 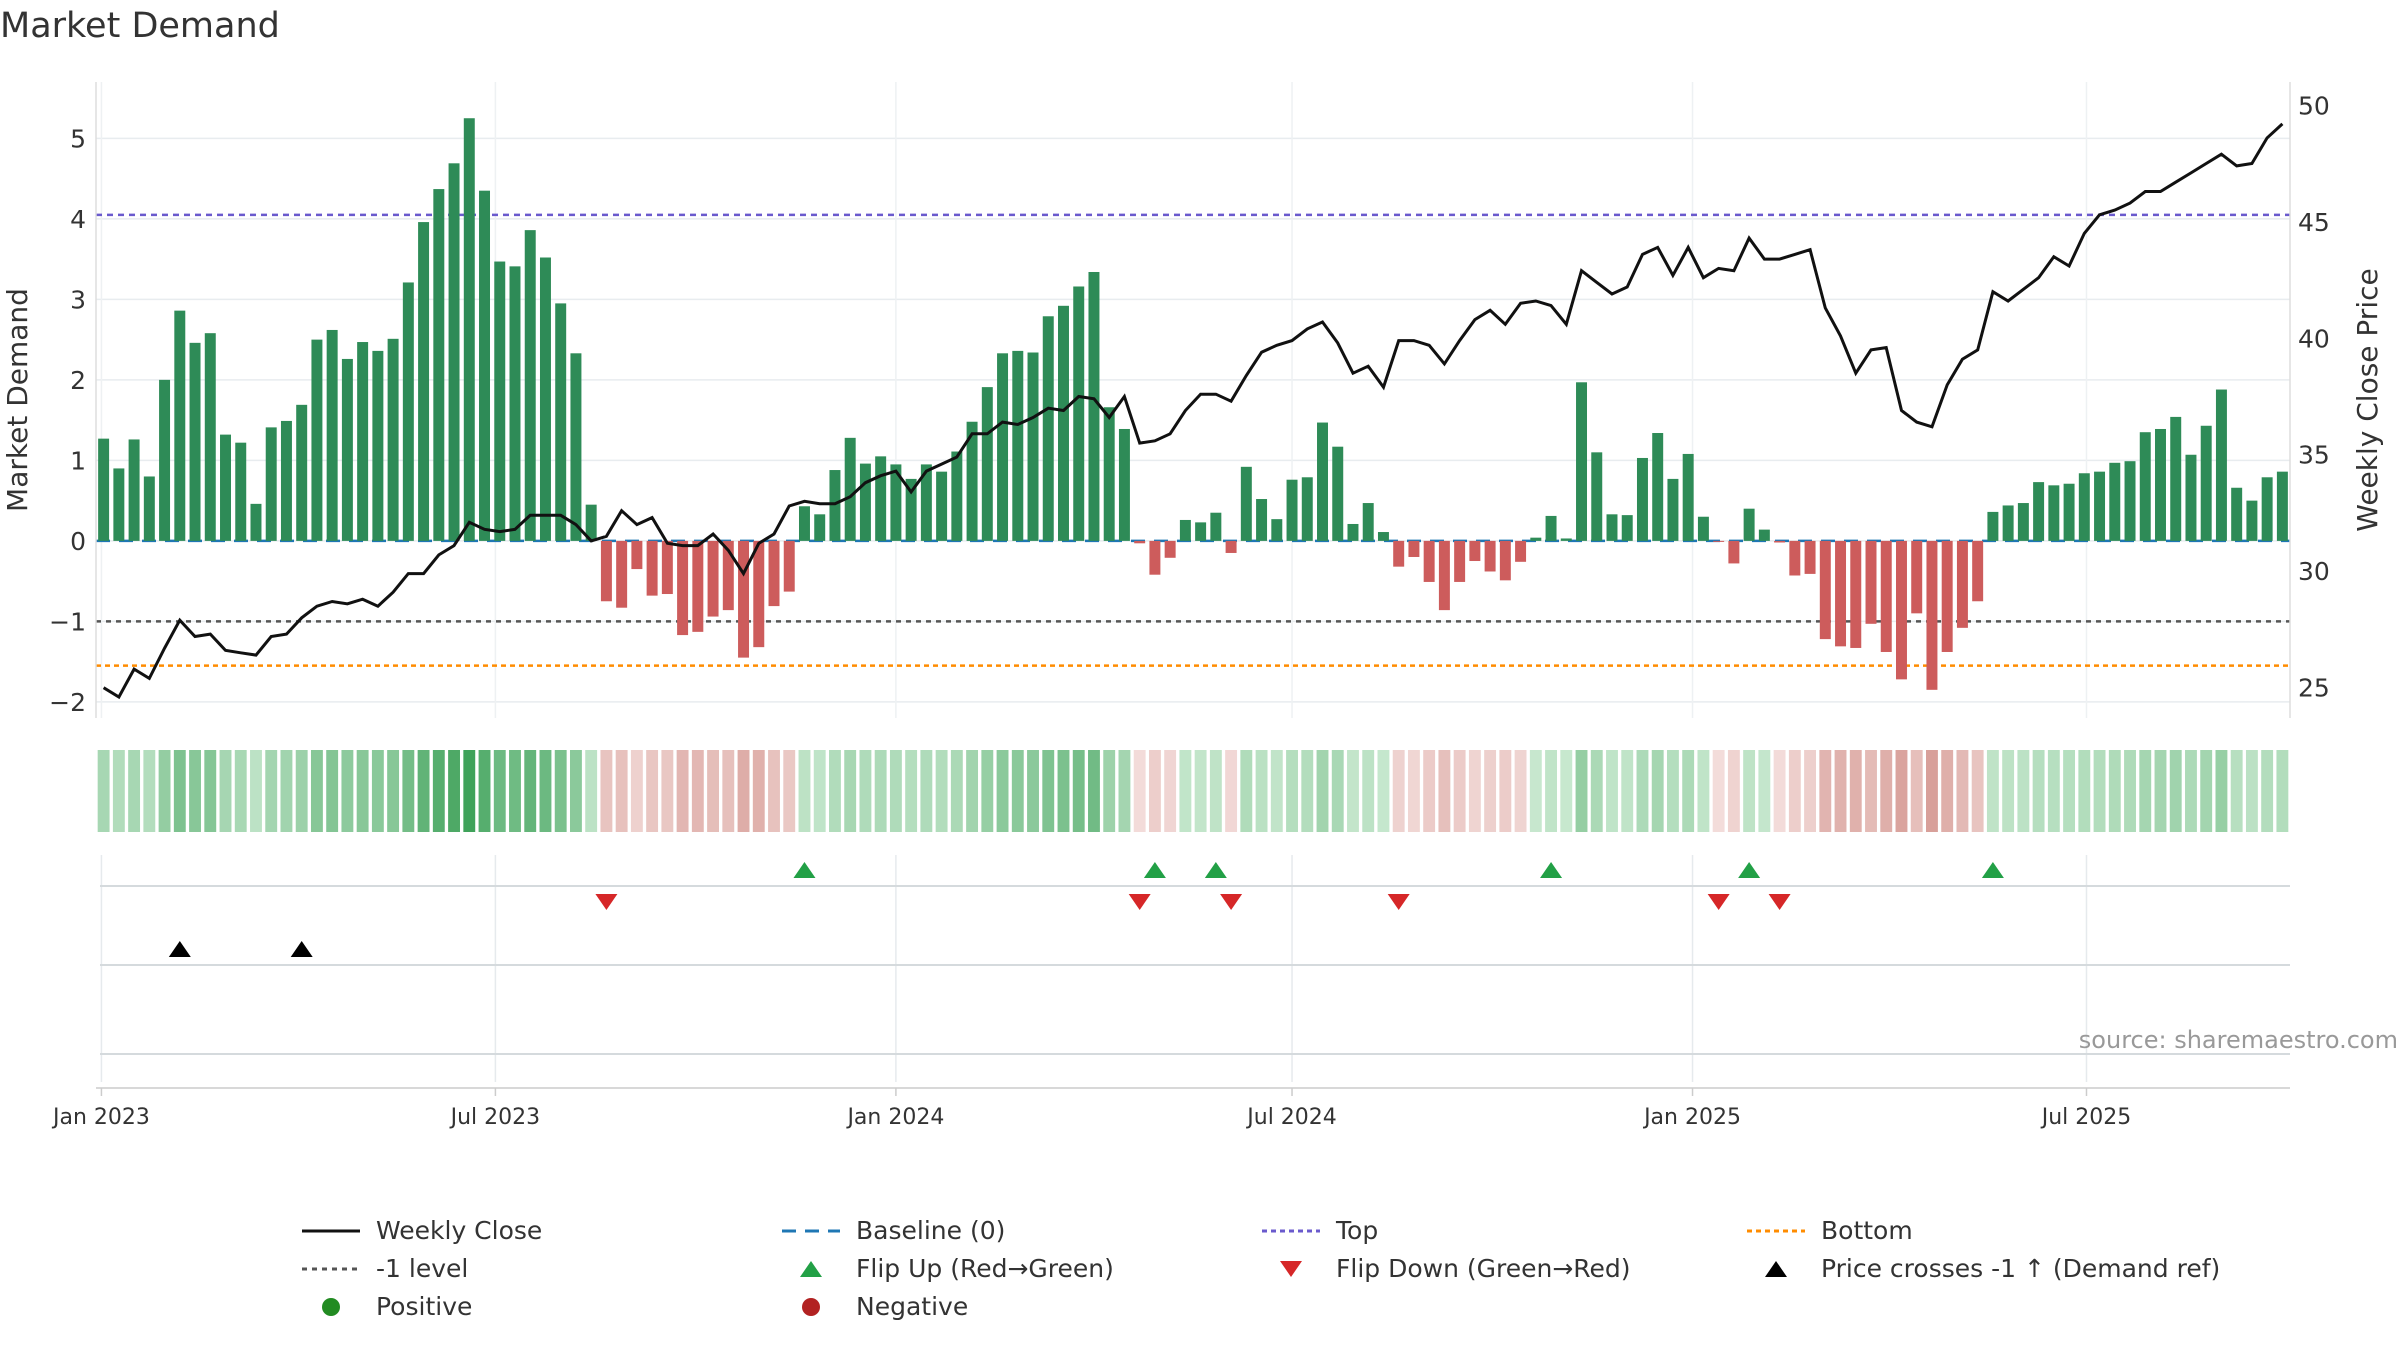 I want to click on weekly-close-swatch, so click(x=331, y=1230).